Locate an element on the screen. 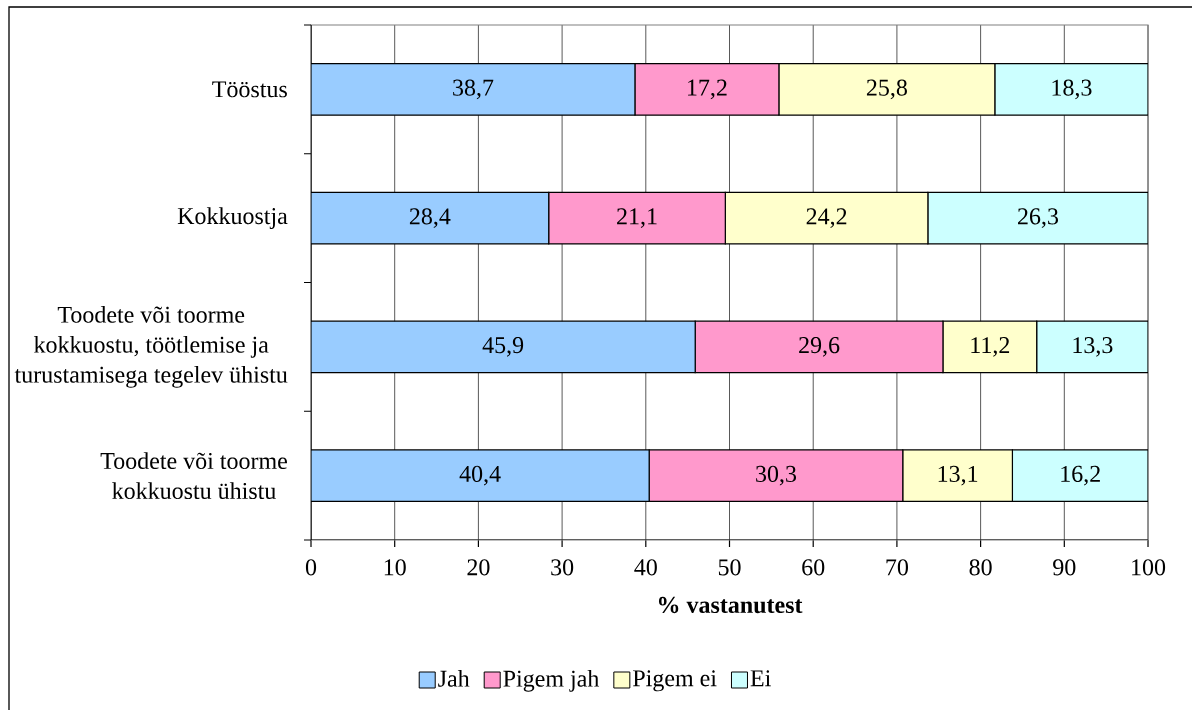  x-tick-label: 80 is located at coordinates (980, 567).